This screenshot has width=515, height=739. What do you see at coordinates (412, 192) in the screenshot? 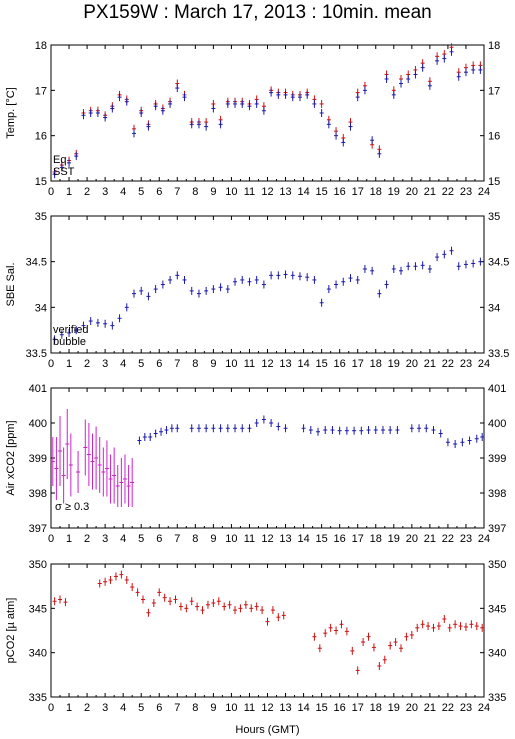
I see `x-tick-label: 20` at bounding box center [412, 192].